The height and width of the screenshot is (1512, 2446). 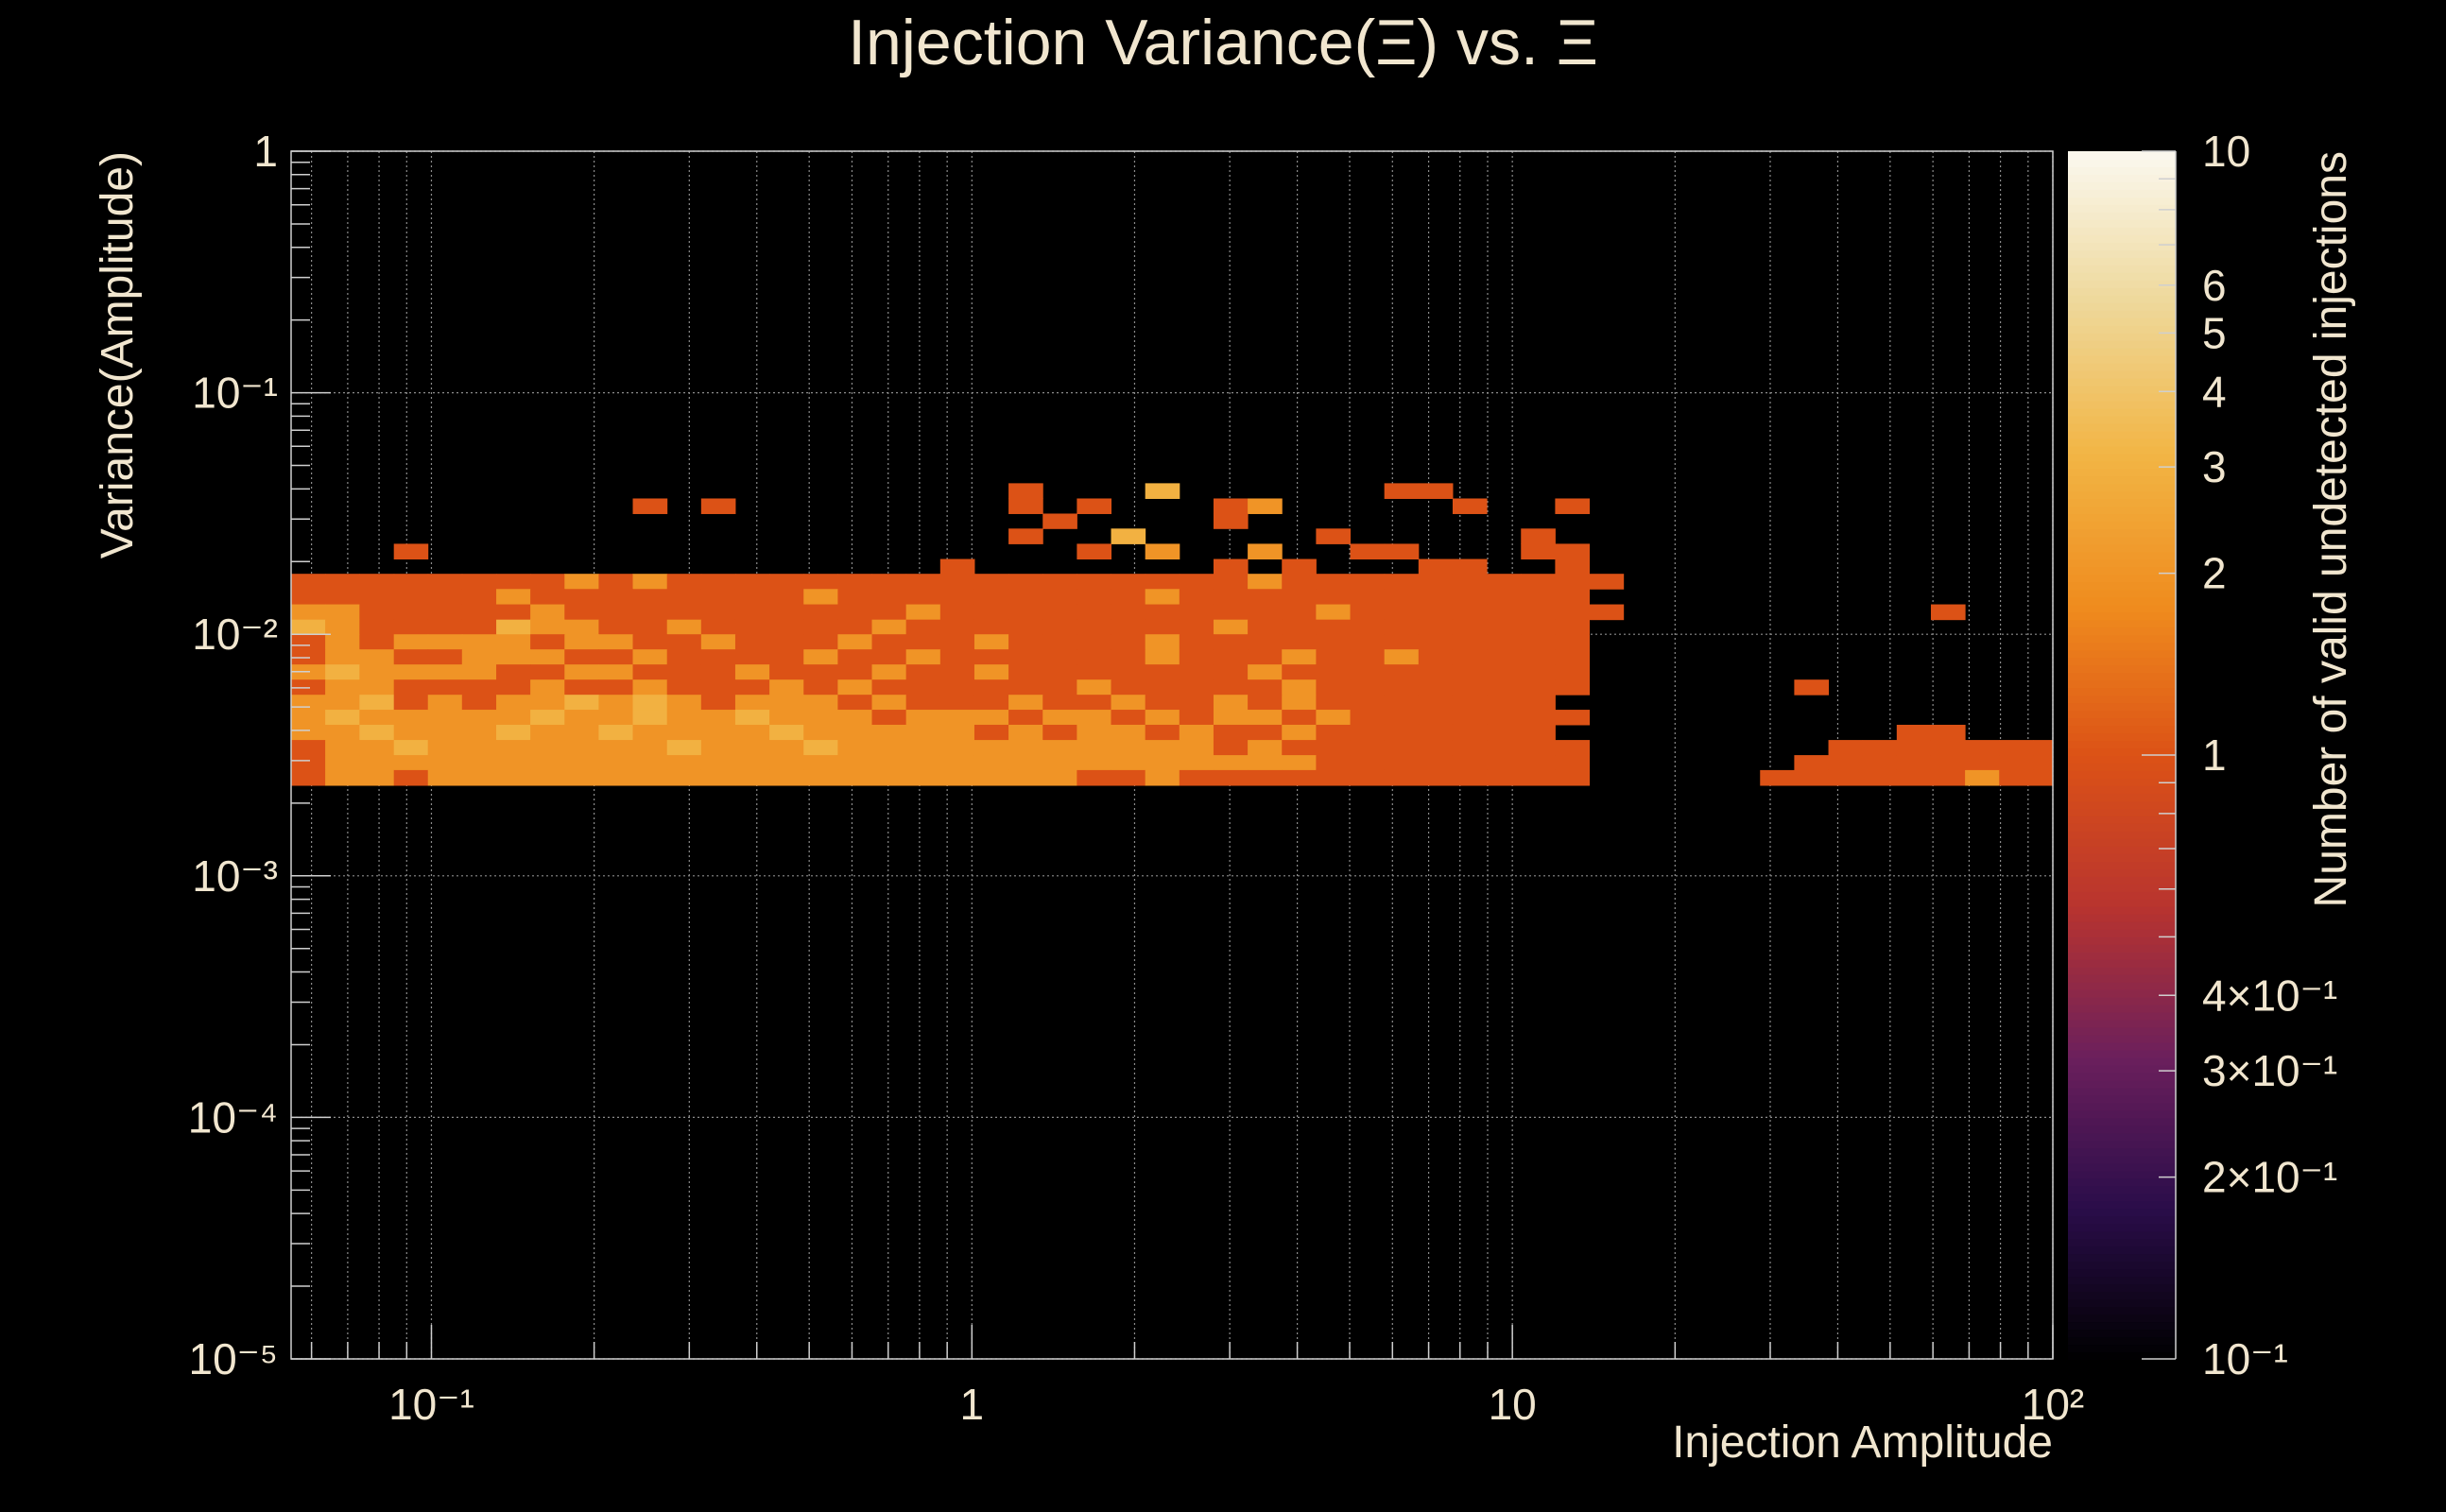 I want to click on colorbar-tick-label: 10, so click(x=2226, y=151).